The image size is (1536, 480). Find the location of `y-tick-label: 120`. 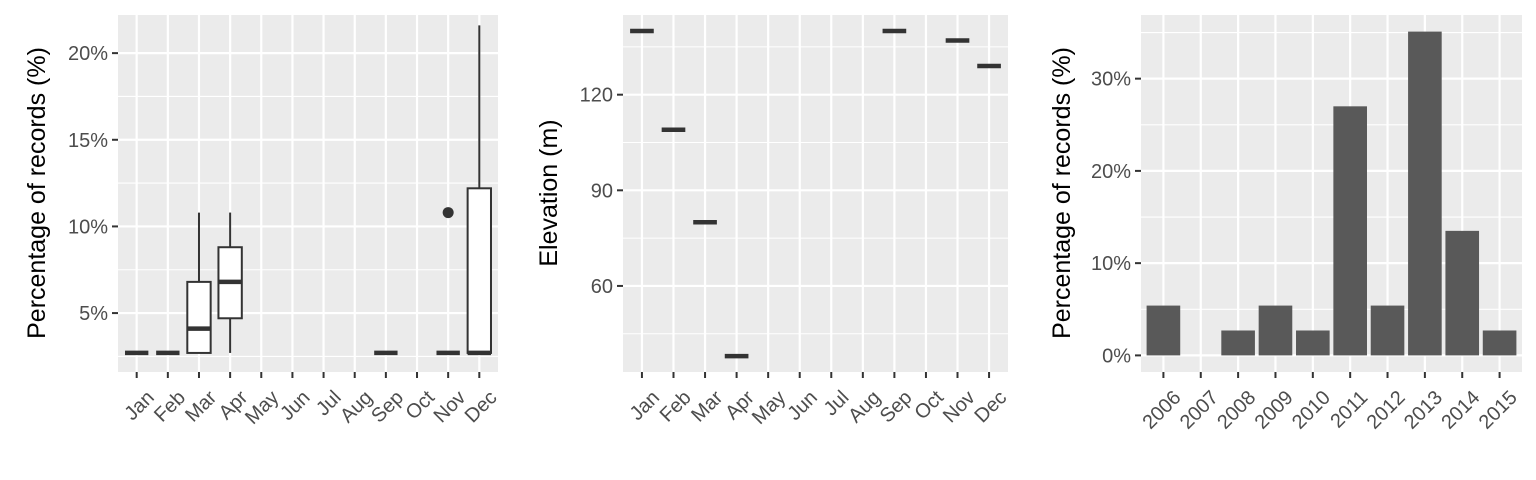

y-tick-label: 120 is located at coordinates (596, 96).